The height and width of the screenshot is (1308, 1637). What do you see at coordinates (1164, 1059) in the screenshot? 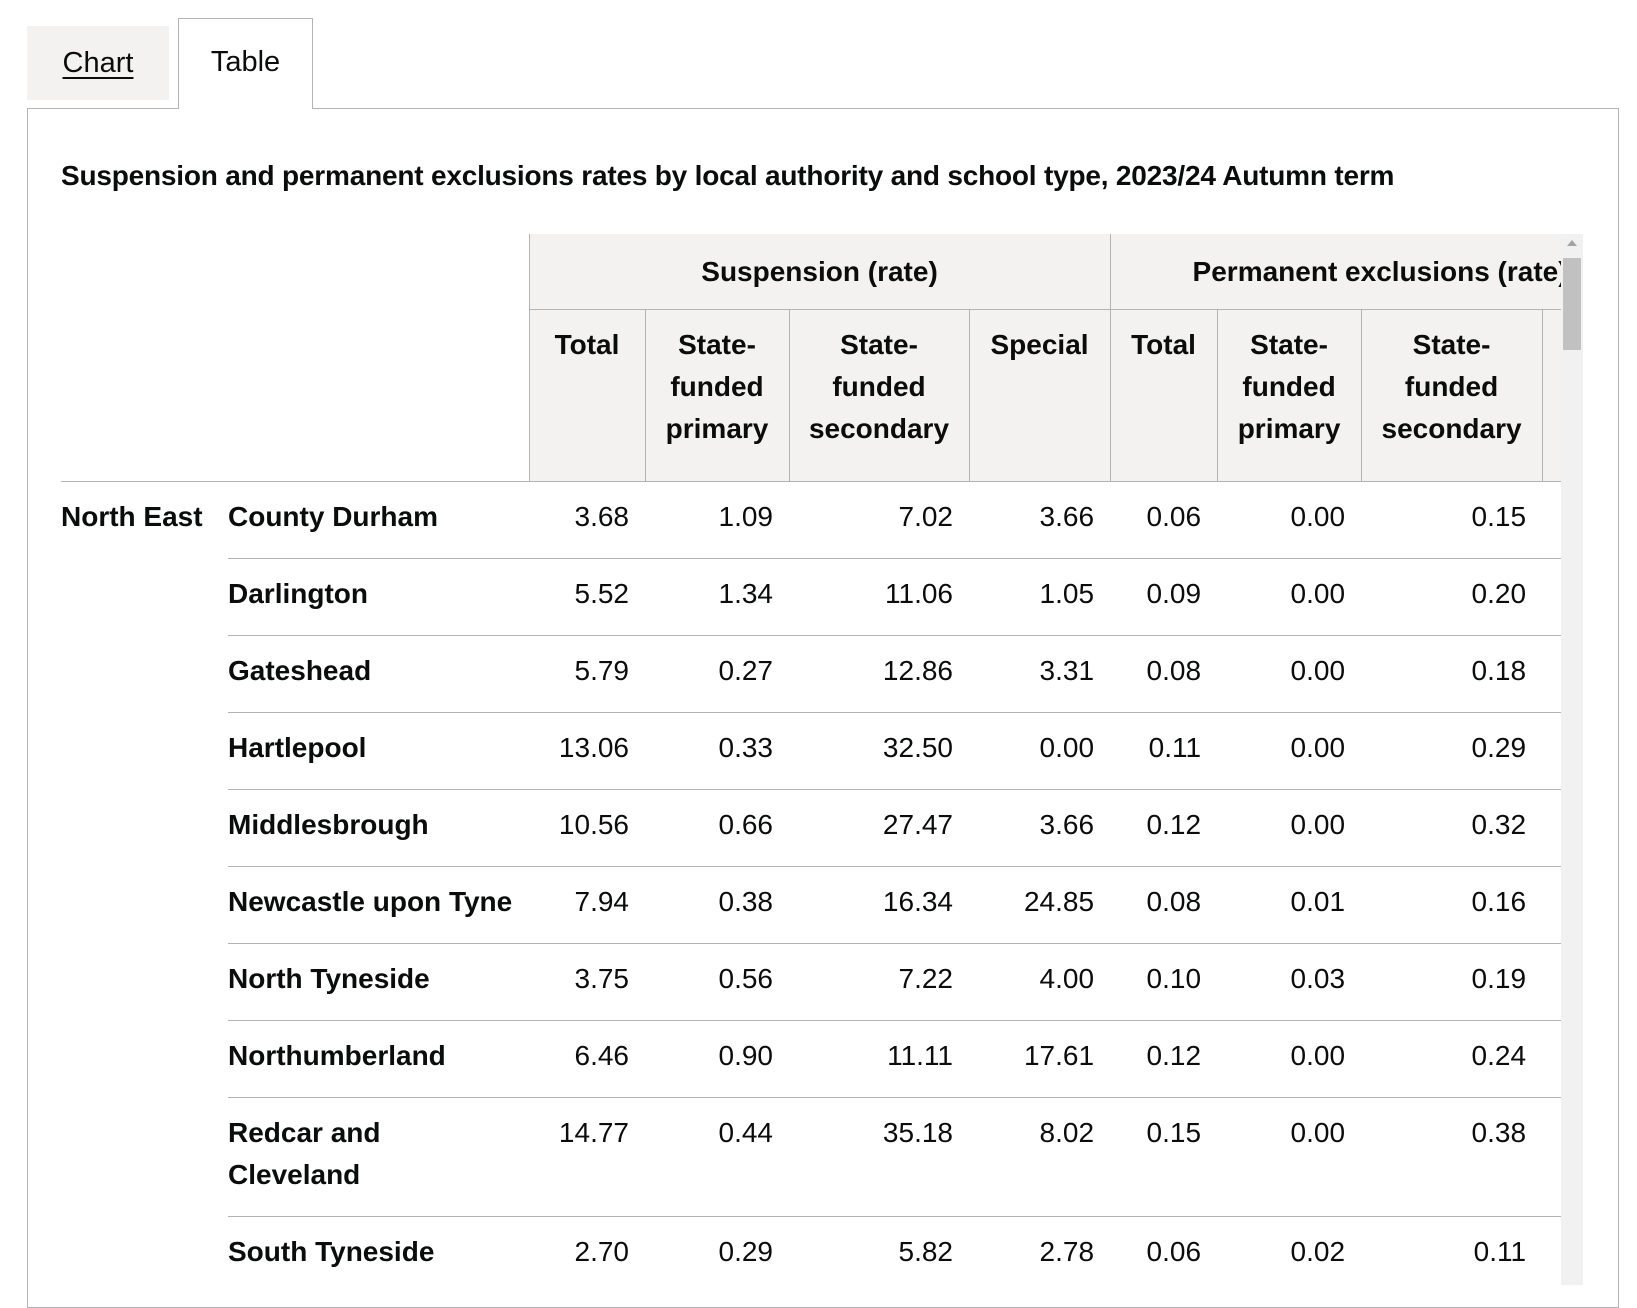
I see `value-cell: 0.12` at bounding box center [1164, 1059].